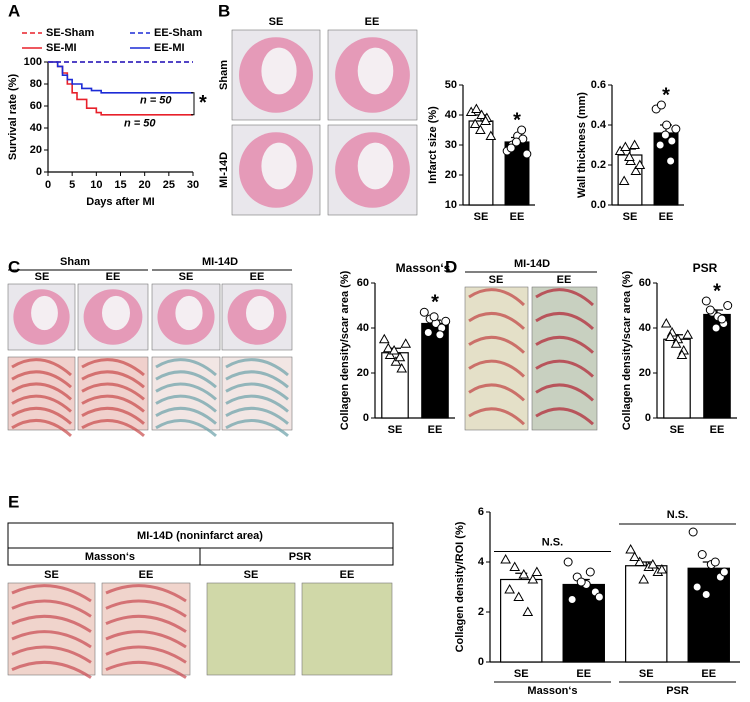 The width and height of the screenshot is (750, 702). Describe the element at coordinates (169, 48) in the screenshot. I see `legend-label: EE-MI` at that location.